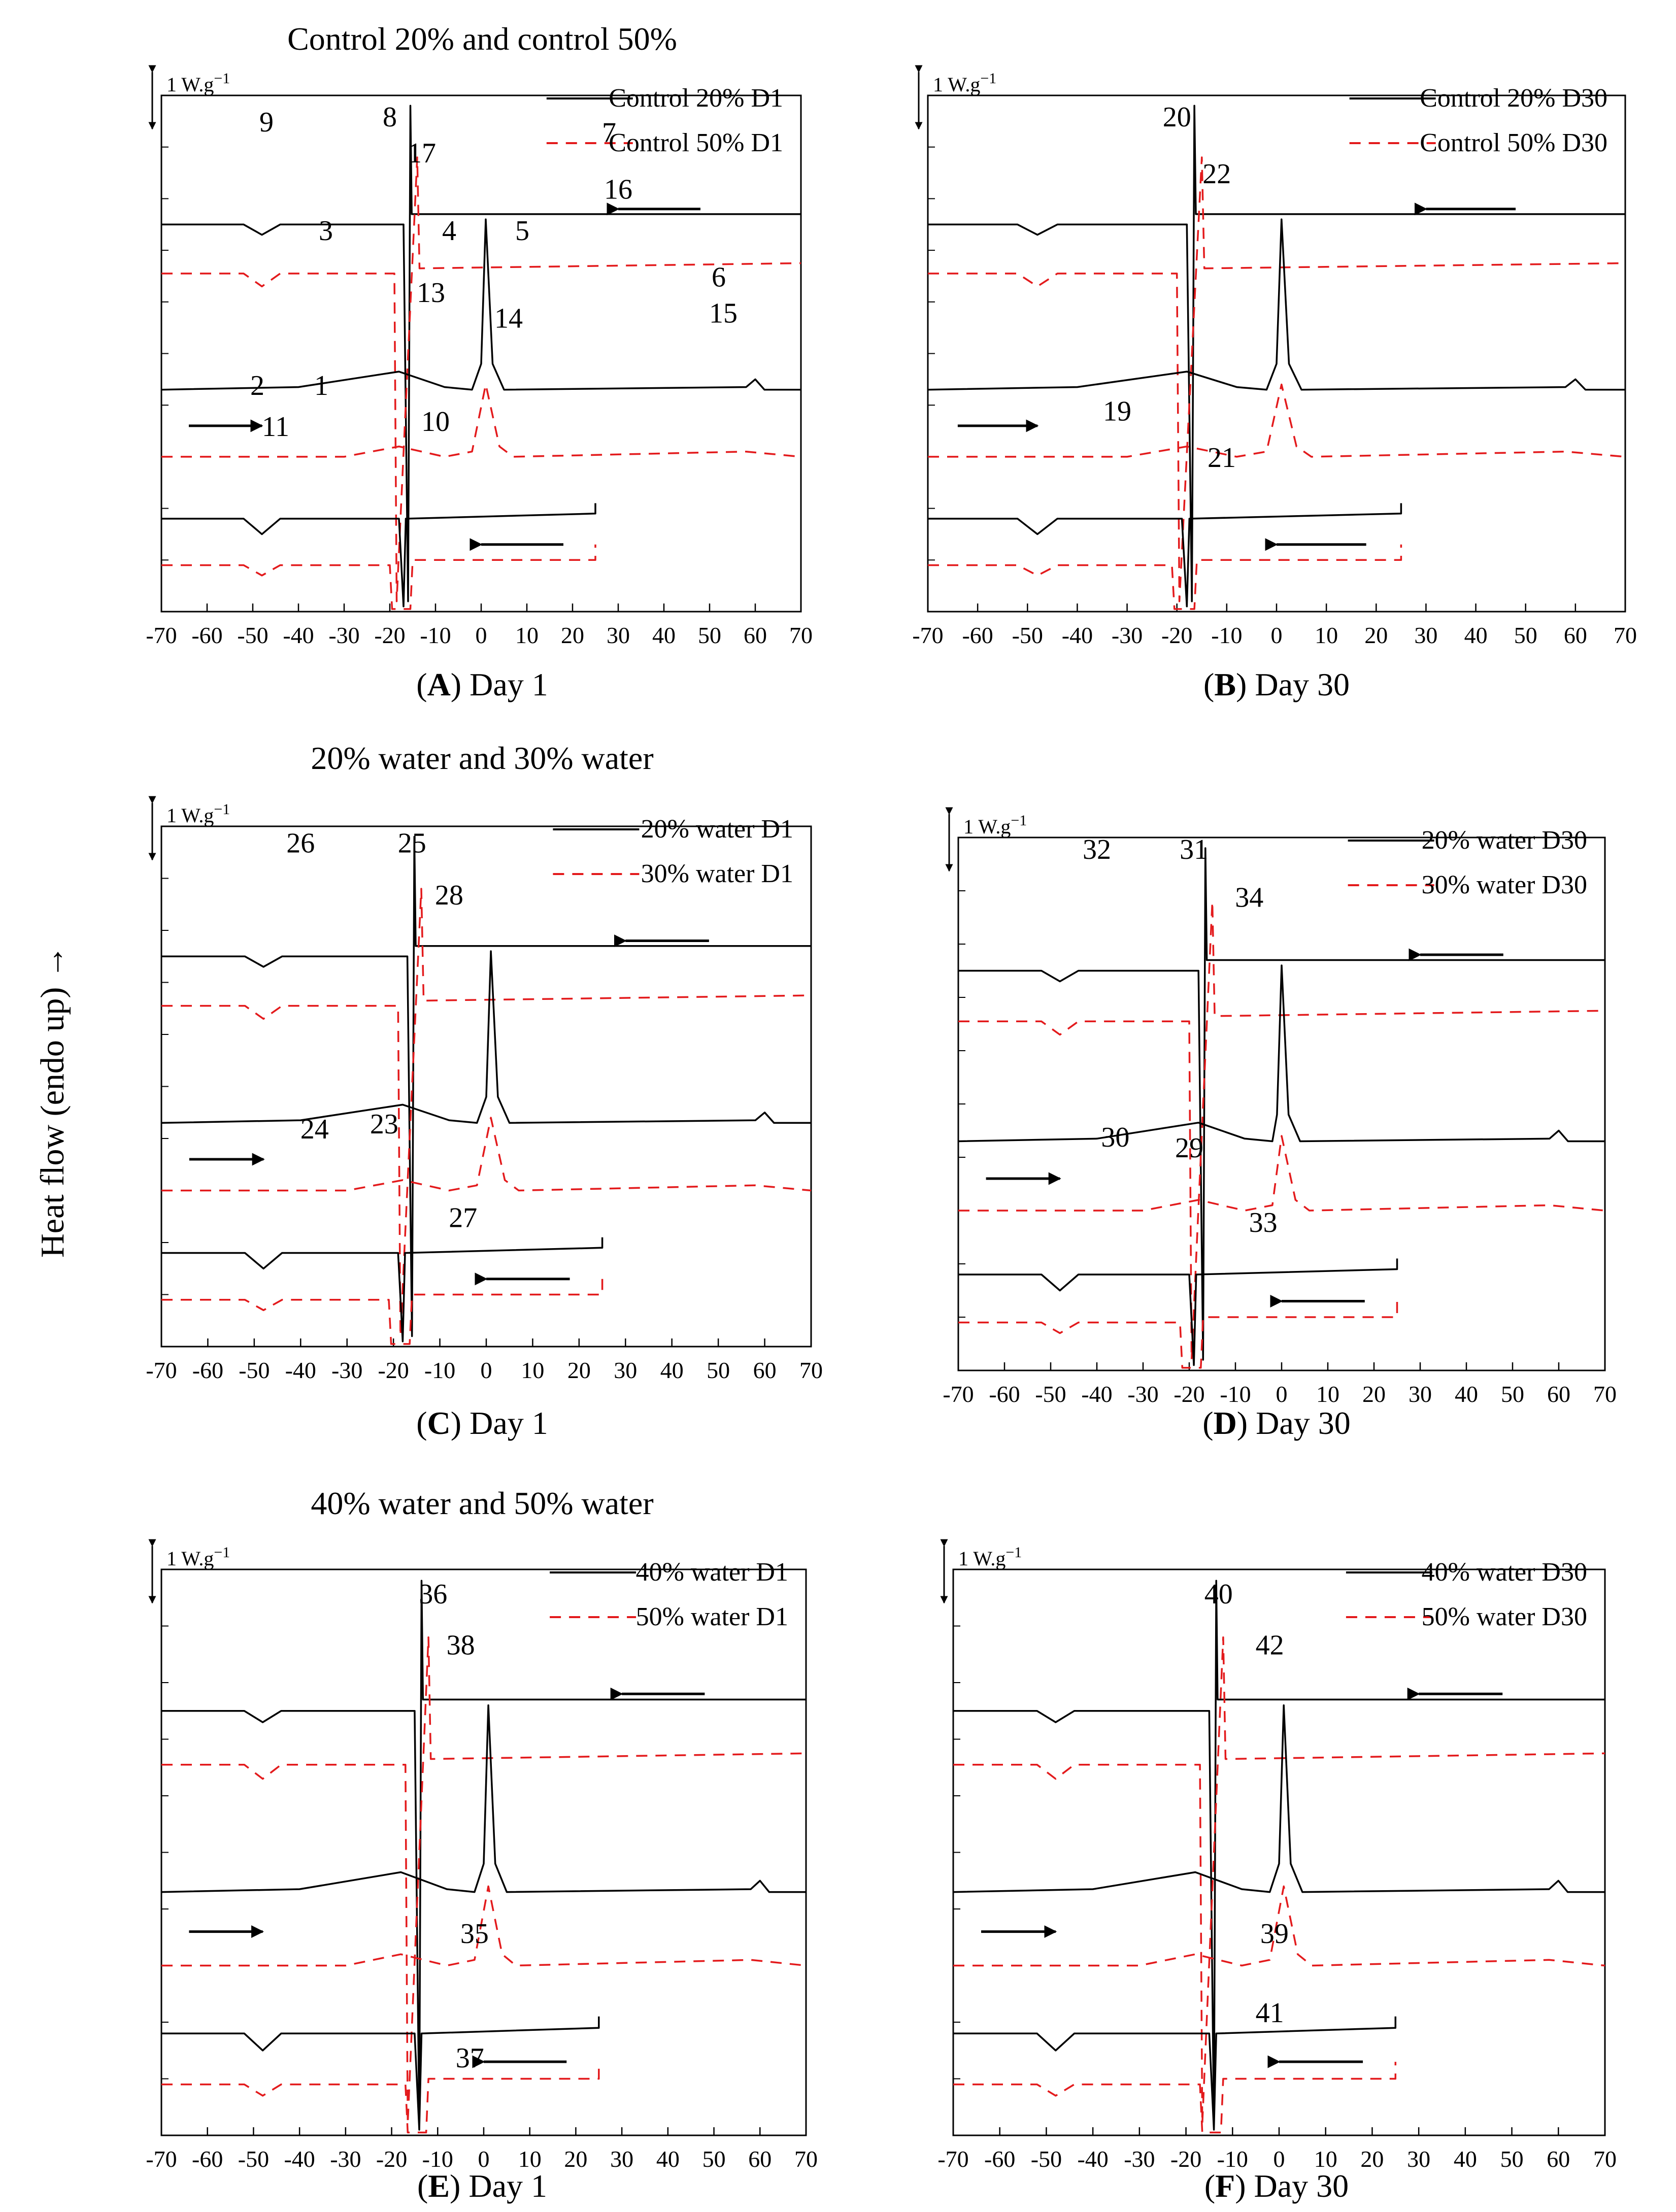  Describe the element at coordinates (696, 142) in the screenshot. I see `legend-entry-2: Control 50% D1` at that location.